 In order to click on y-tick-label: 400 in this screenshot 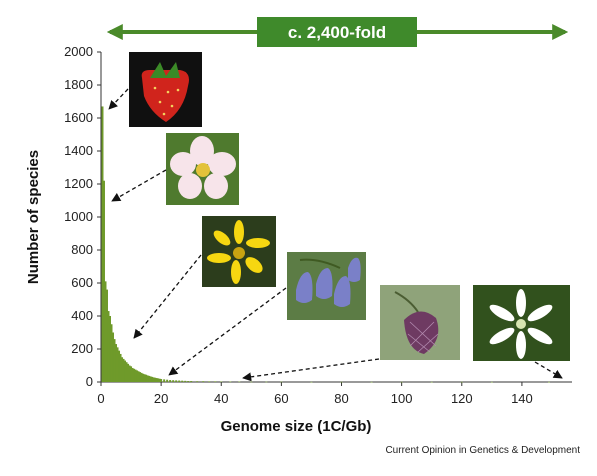, I will do `click(82, 315)`.